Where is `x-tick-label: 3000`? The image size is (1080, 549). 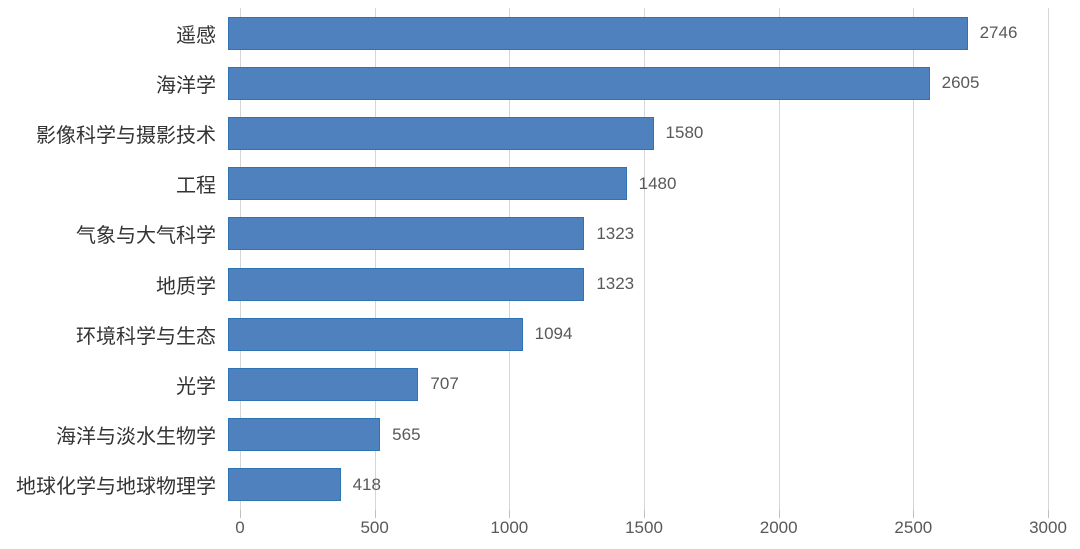
x-tick-label: 3000 is located at coordinates (1048, 527).